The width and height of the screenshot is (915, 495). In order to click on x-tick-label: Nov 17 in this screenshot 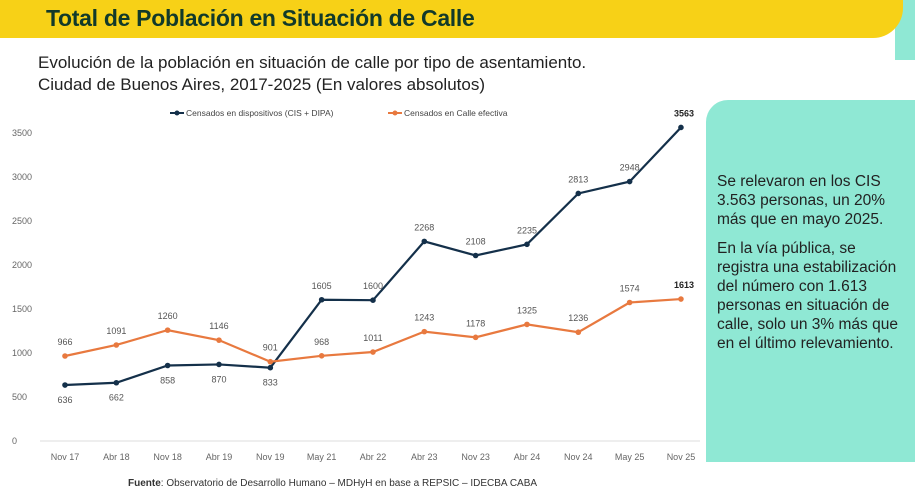, I will do `click(65, 457)`.